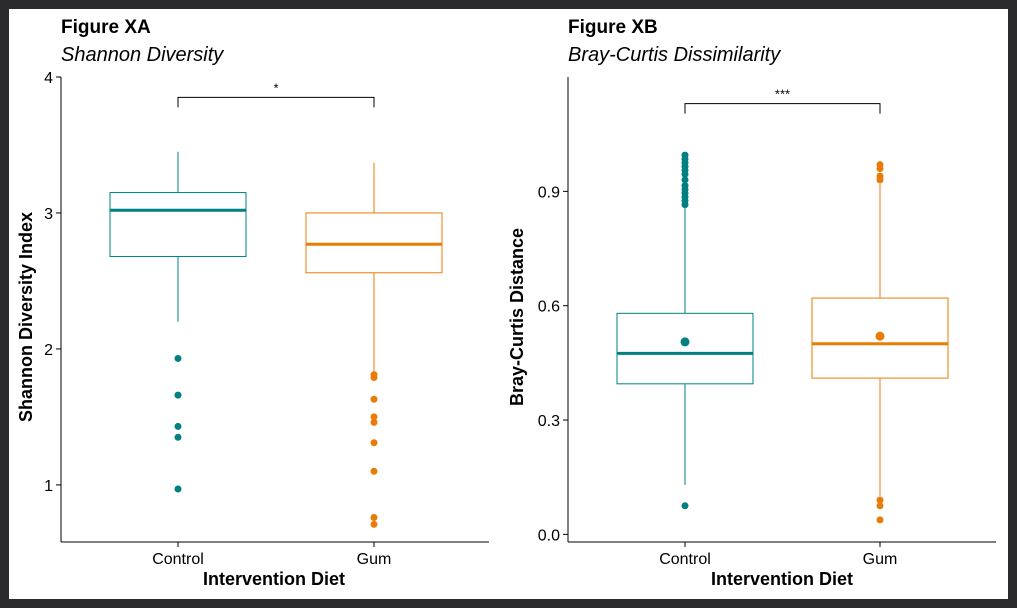 Image resolution: width=1017 pixels, height=608 pixels. I want to click on significance-label: ***, so click(782, 94).